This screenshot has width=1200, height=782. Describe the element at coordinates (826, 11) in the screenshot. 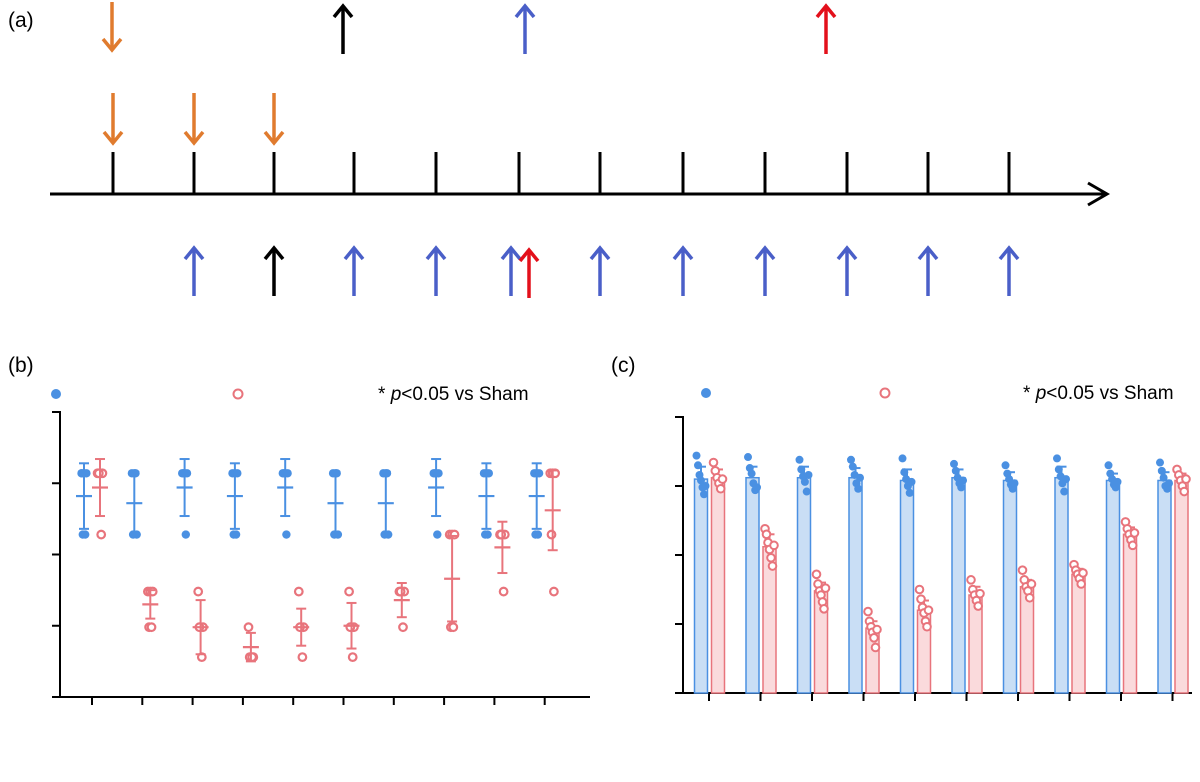

I see `legend-arrow-red-head` at that location.